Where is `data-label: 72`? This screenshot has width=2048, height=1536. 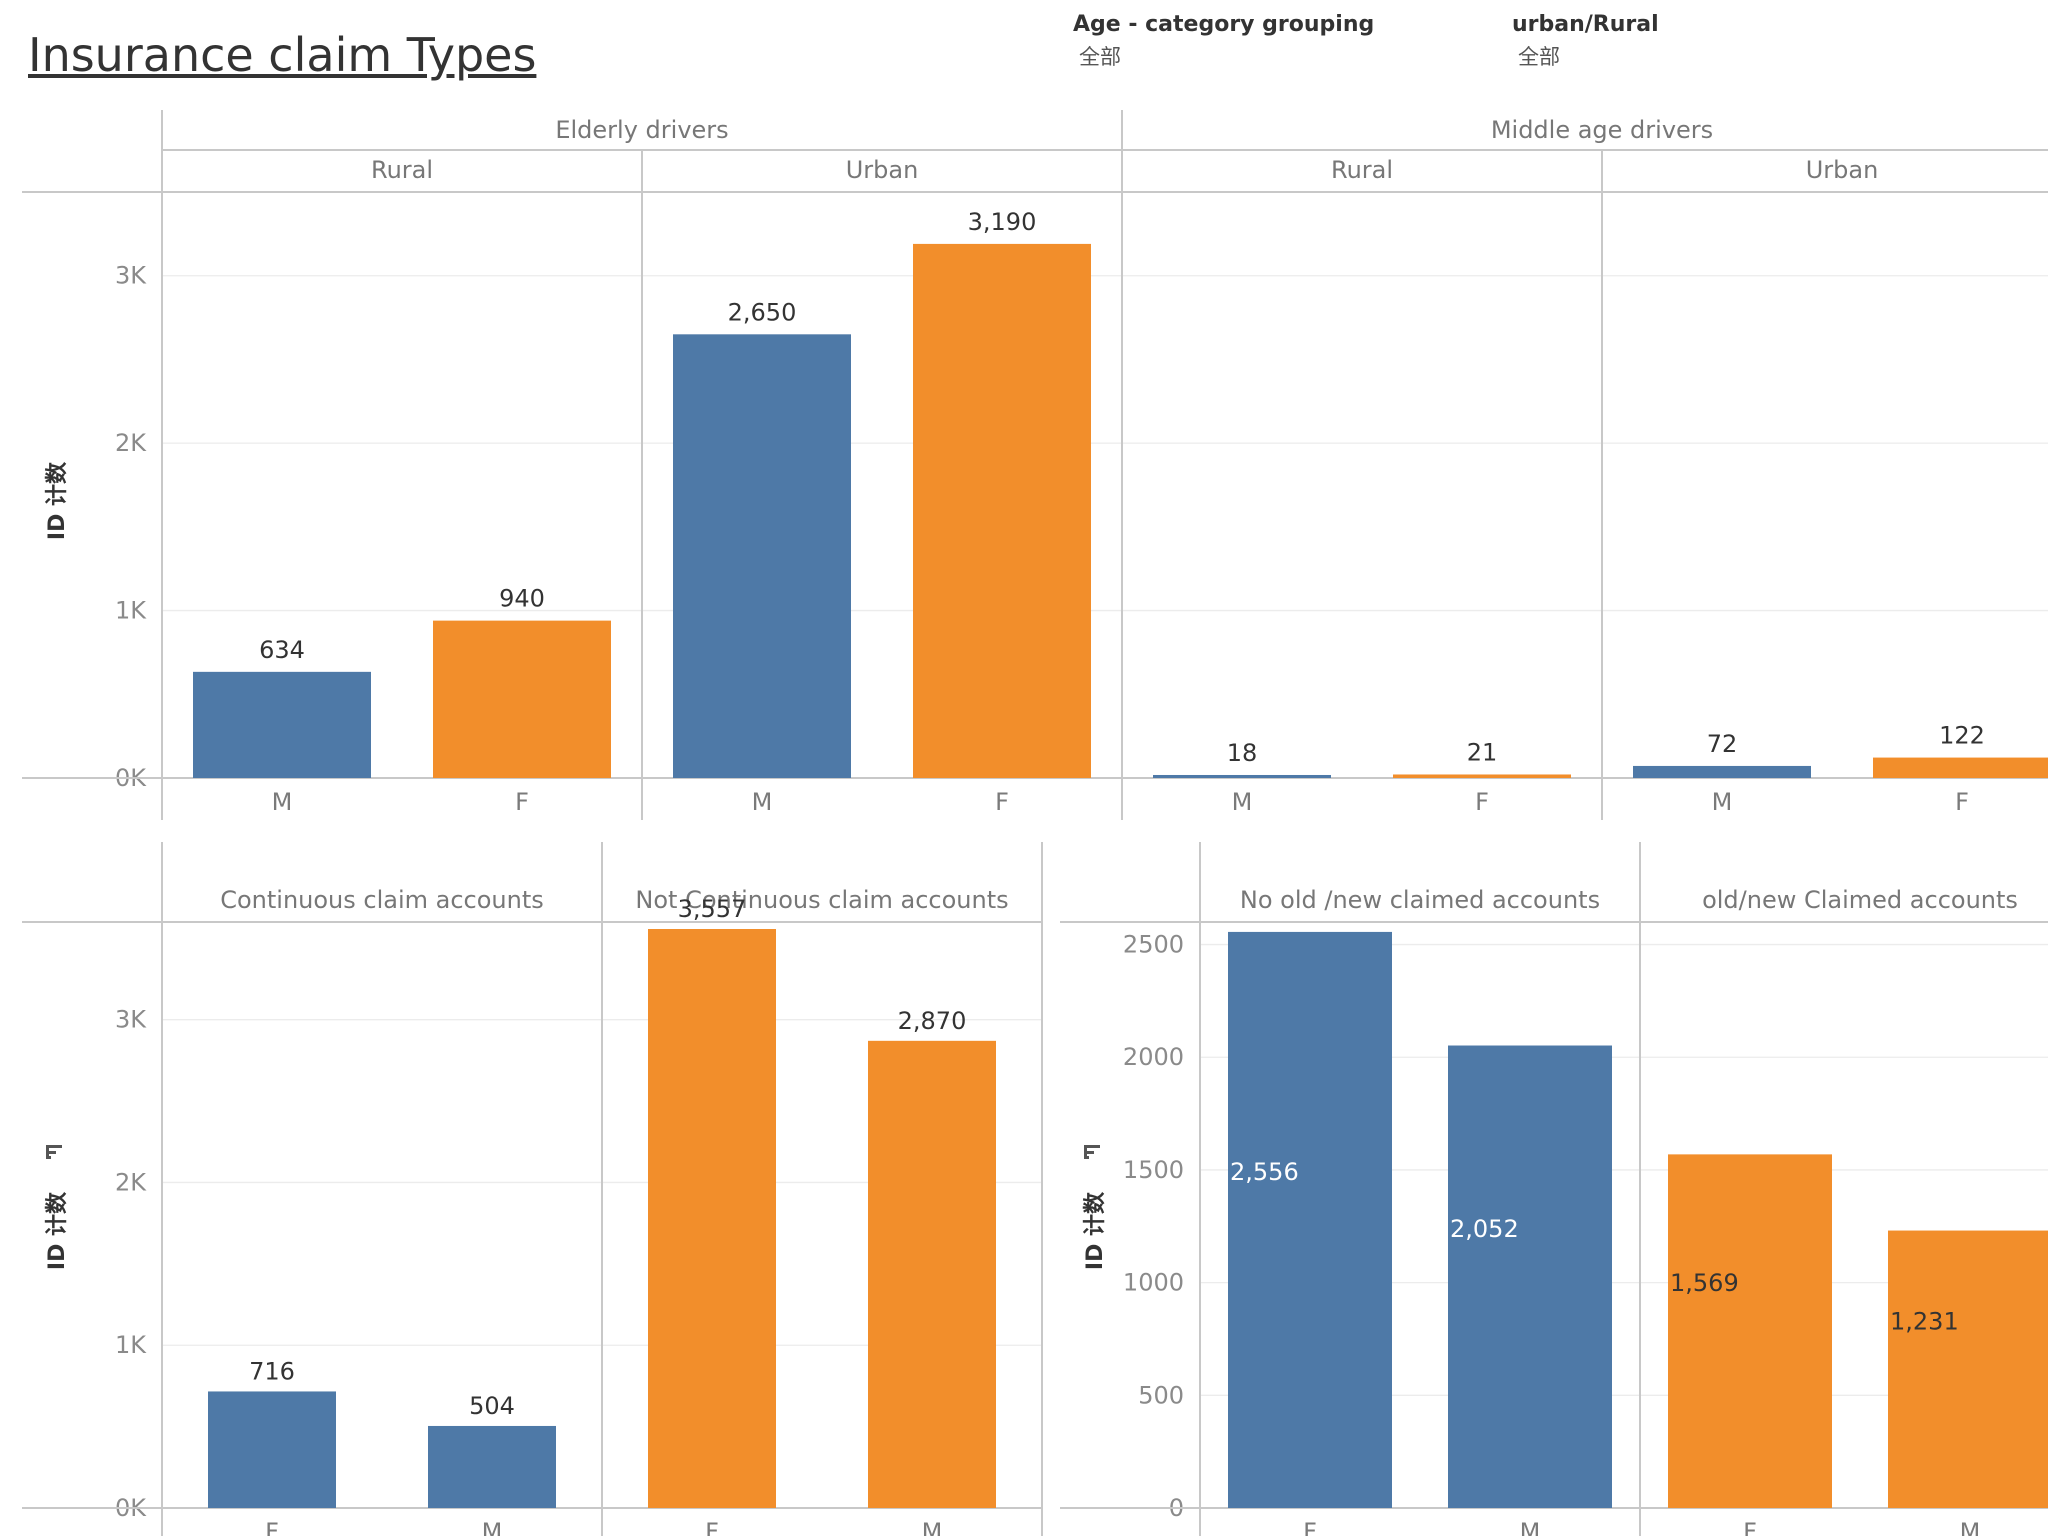
data-label: 72 is located at coordinates (1722, 744).